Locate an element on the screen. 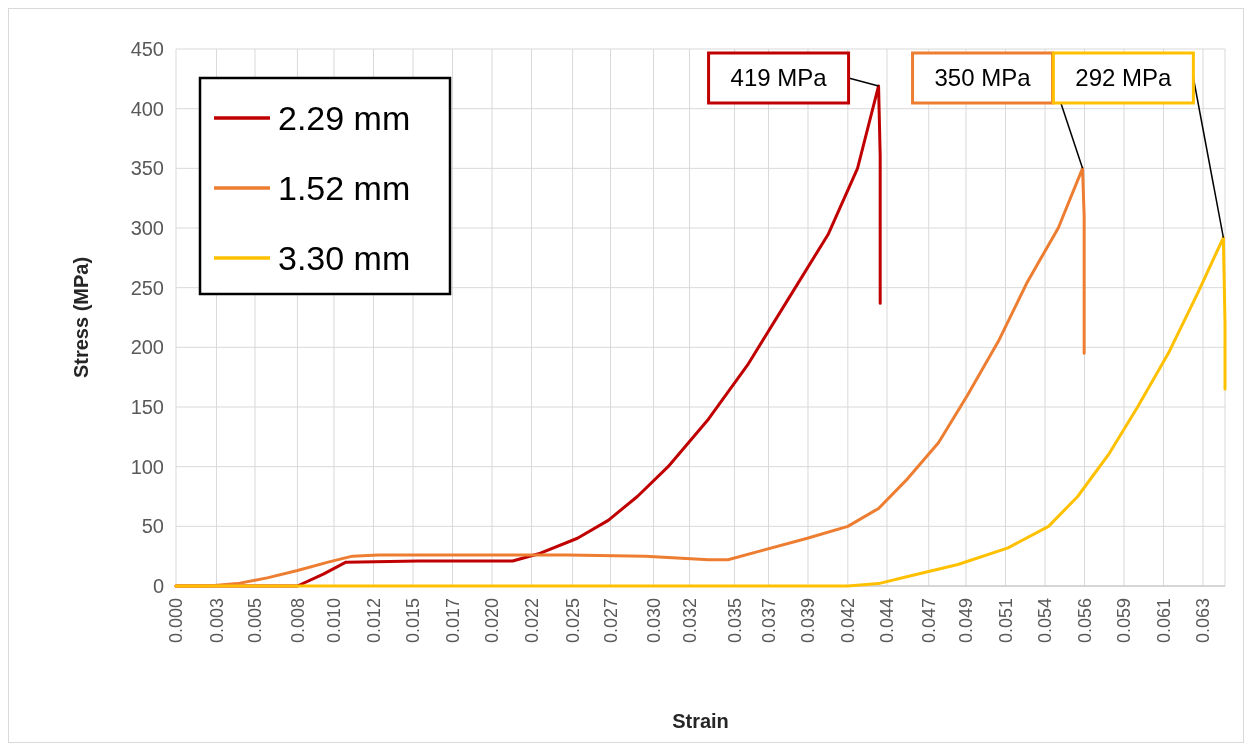  x-axis-title: Strain is located at coordinates (700, 721).